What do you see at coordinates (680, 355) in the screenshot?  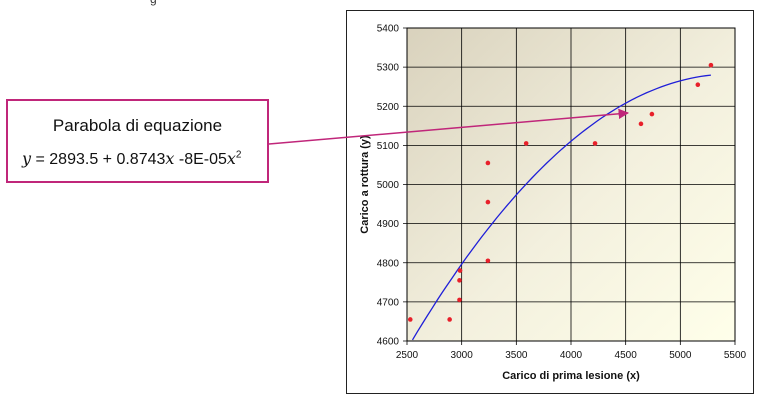 I see `x-tick-label: 5000` at bounding box center [680, 355].